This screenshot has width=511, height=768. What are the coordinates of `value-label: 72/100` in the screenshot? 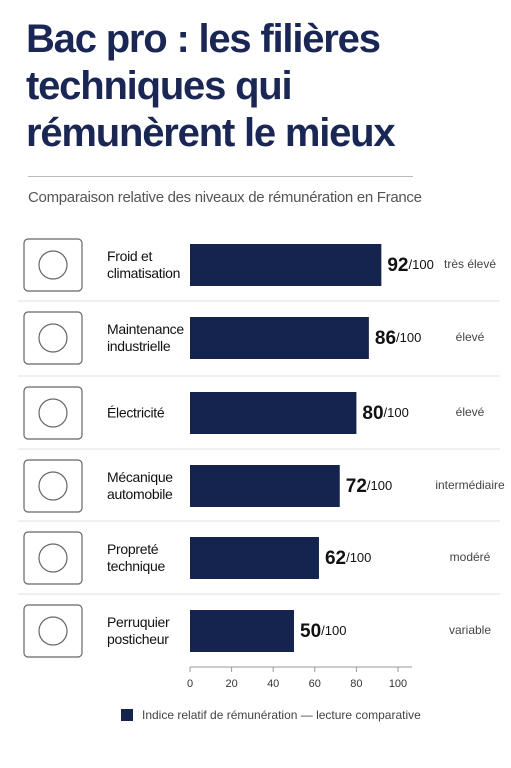 It's located at (369, 486).